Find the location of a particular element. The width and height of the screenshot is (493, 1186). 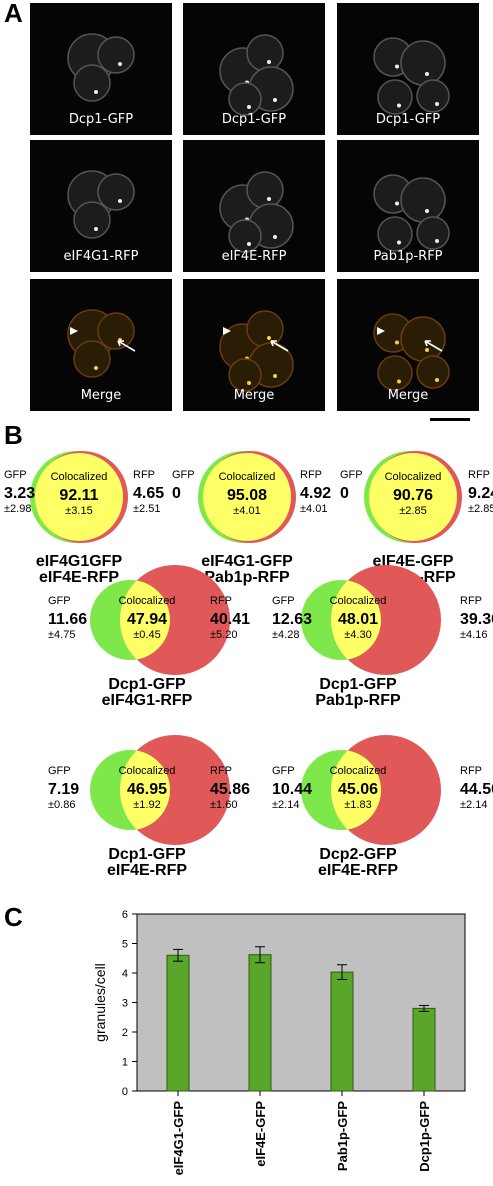

micrograph: eIF4E-RFP is located at coordinates (254, 206).